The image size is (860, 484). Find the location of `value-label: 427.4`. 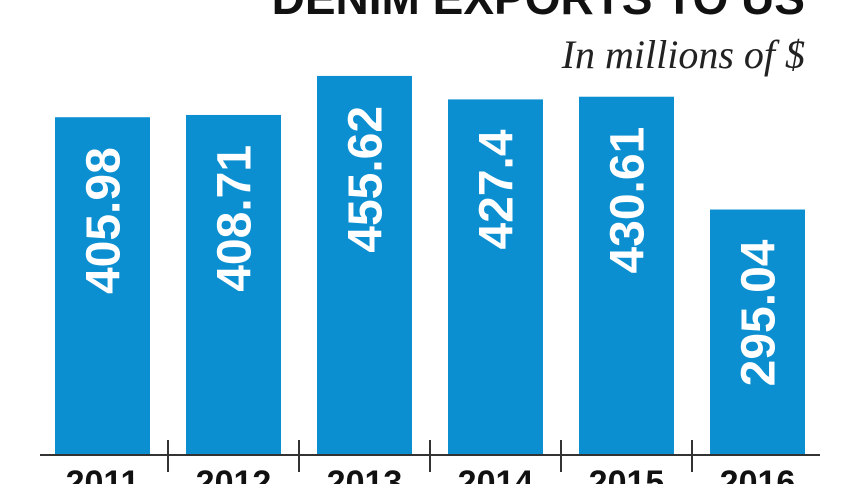

value-label: 427.4 is located at coordinates (497, 189).